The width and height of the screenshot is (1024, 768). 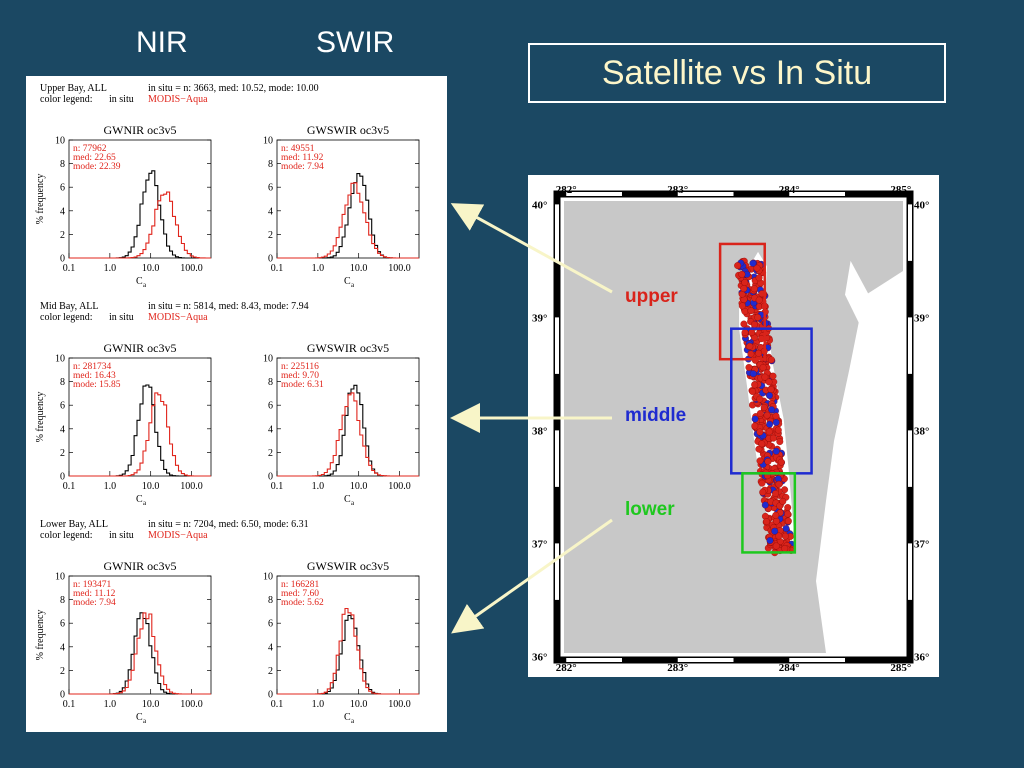 What do you see at coordinates (94, 158) in the screenshot?
I see `stat-med: med: 22.65` at bounding box center [94, 158].